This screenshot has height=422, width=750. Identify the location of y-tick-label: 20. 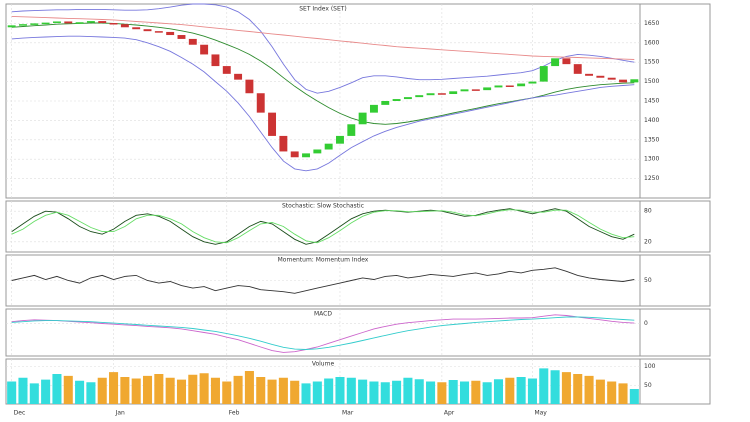
(648, 241).